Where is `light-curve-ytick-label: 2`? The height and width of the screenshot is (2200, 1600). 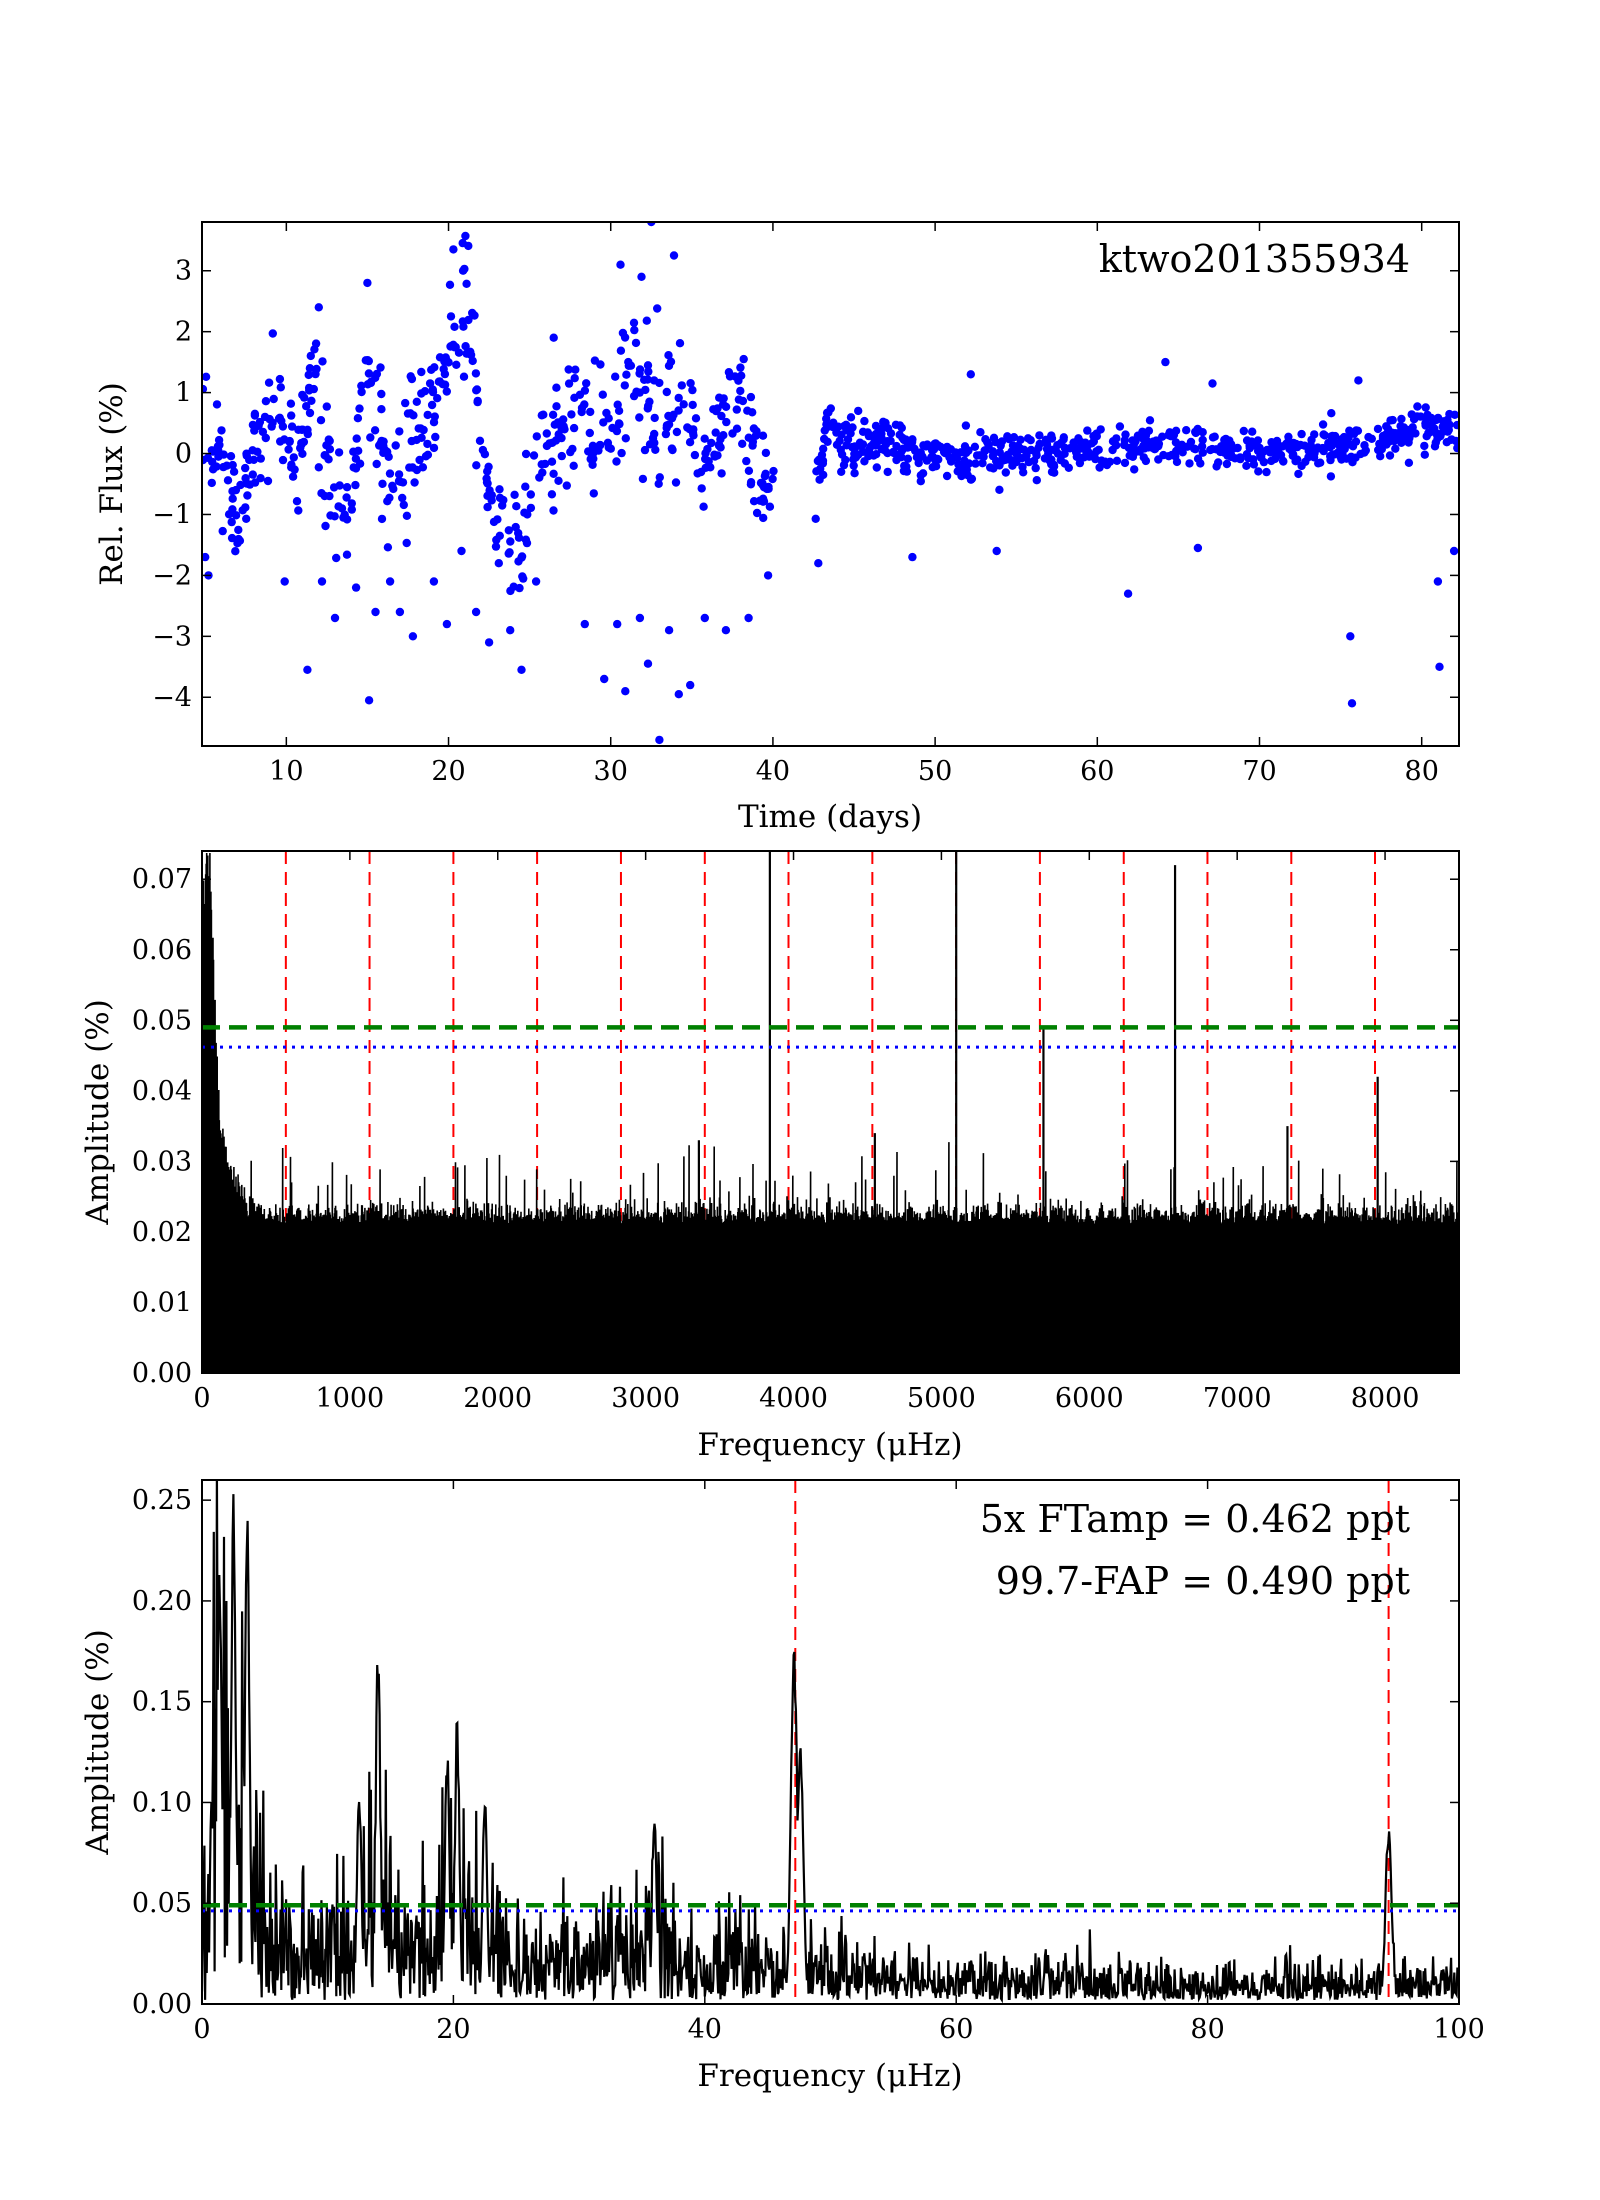 light-curve-ytick-label: 2 is located at coordinates (183, 332).